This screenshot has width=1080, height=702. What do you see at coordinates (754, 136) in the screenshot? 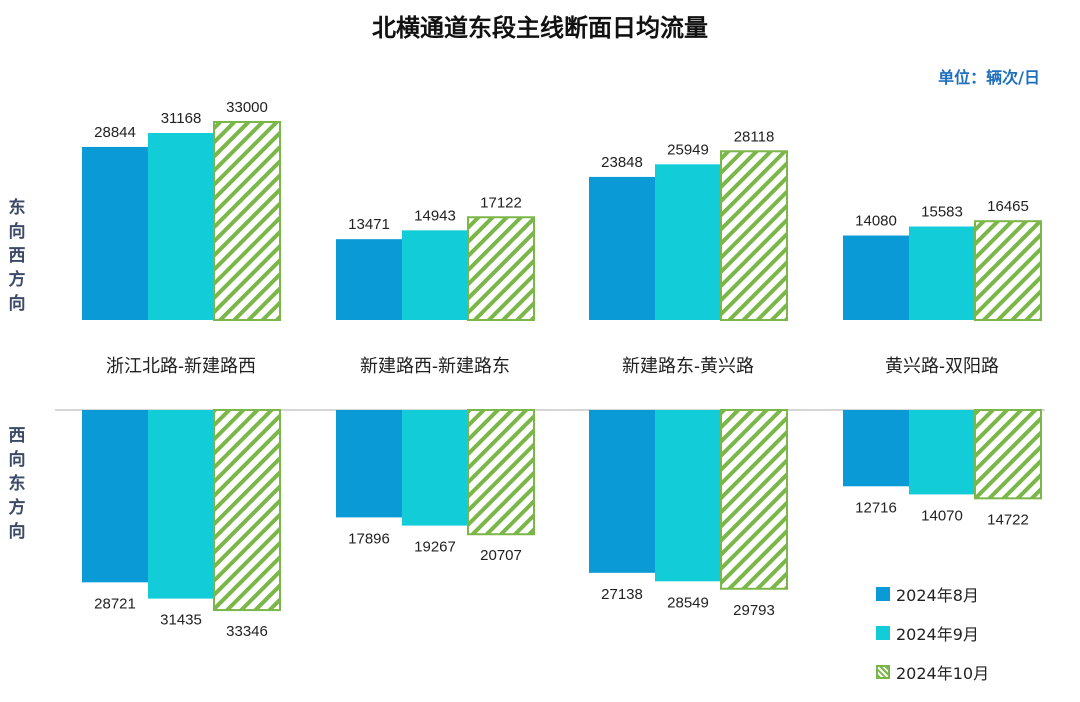
I see `bar-label-top-2-2: 28118` at bounding box center [754, 136].